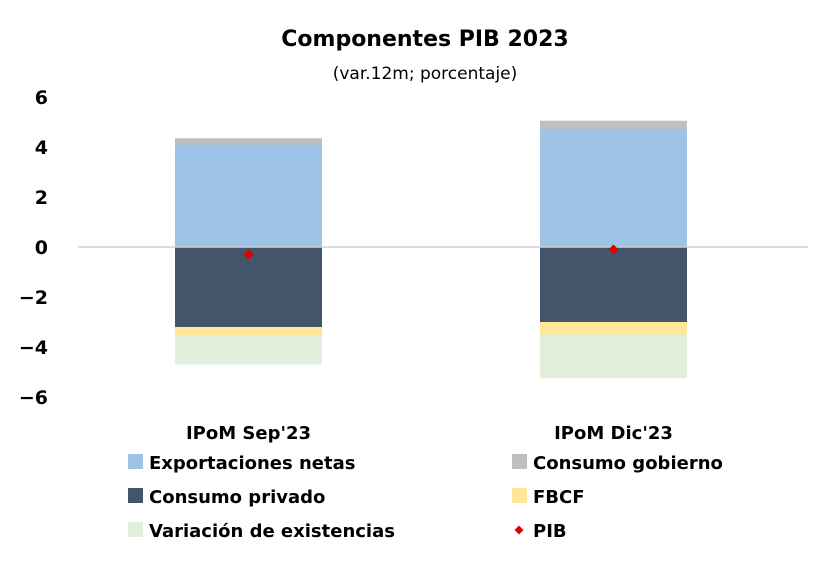 The width and height of the screenshot is (832, 580). Describe the element at coordinates (424, 39) in the screenshot. I see `chart-title: Componentes PIB 2023` at that location.